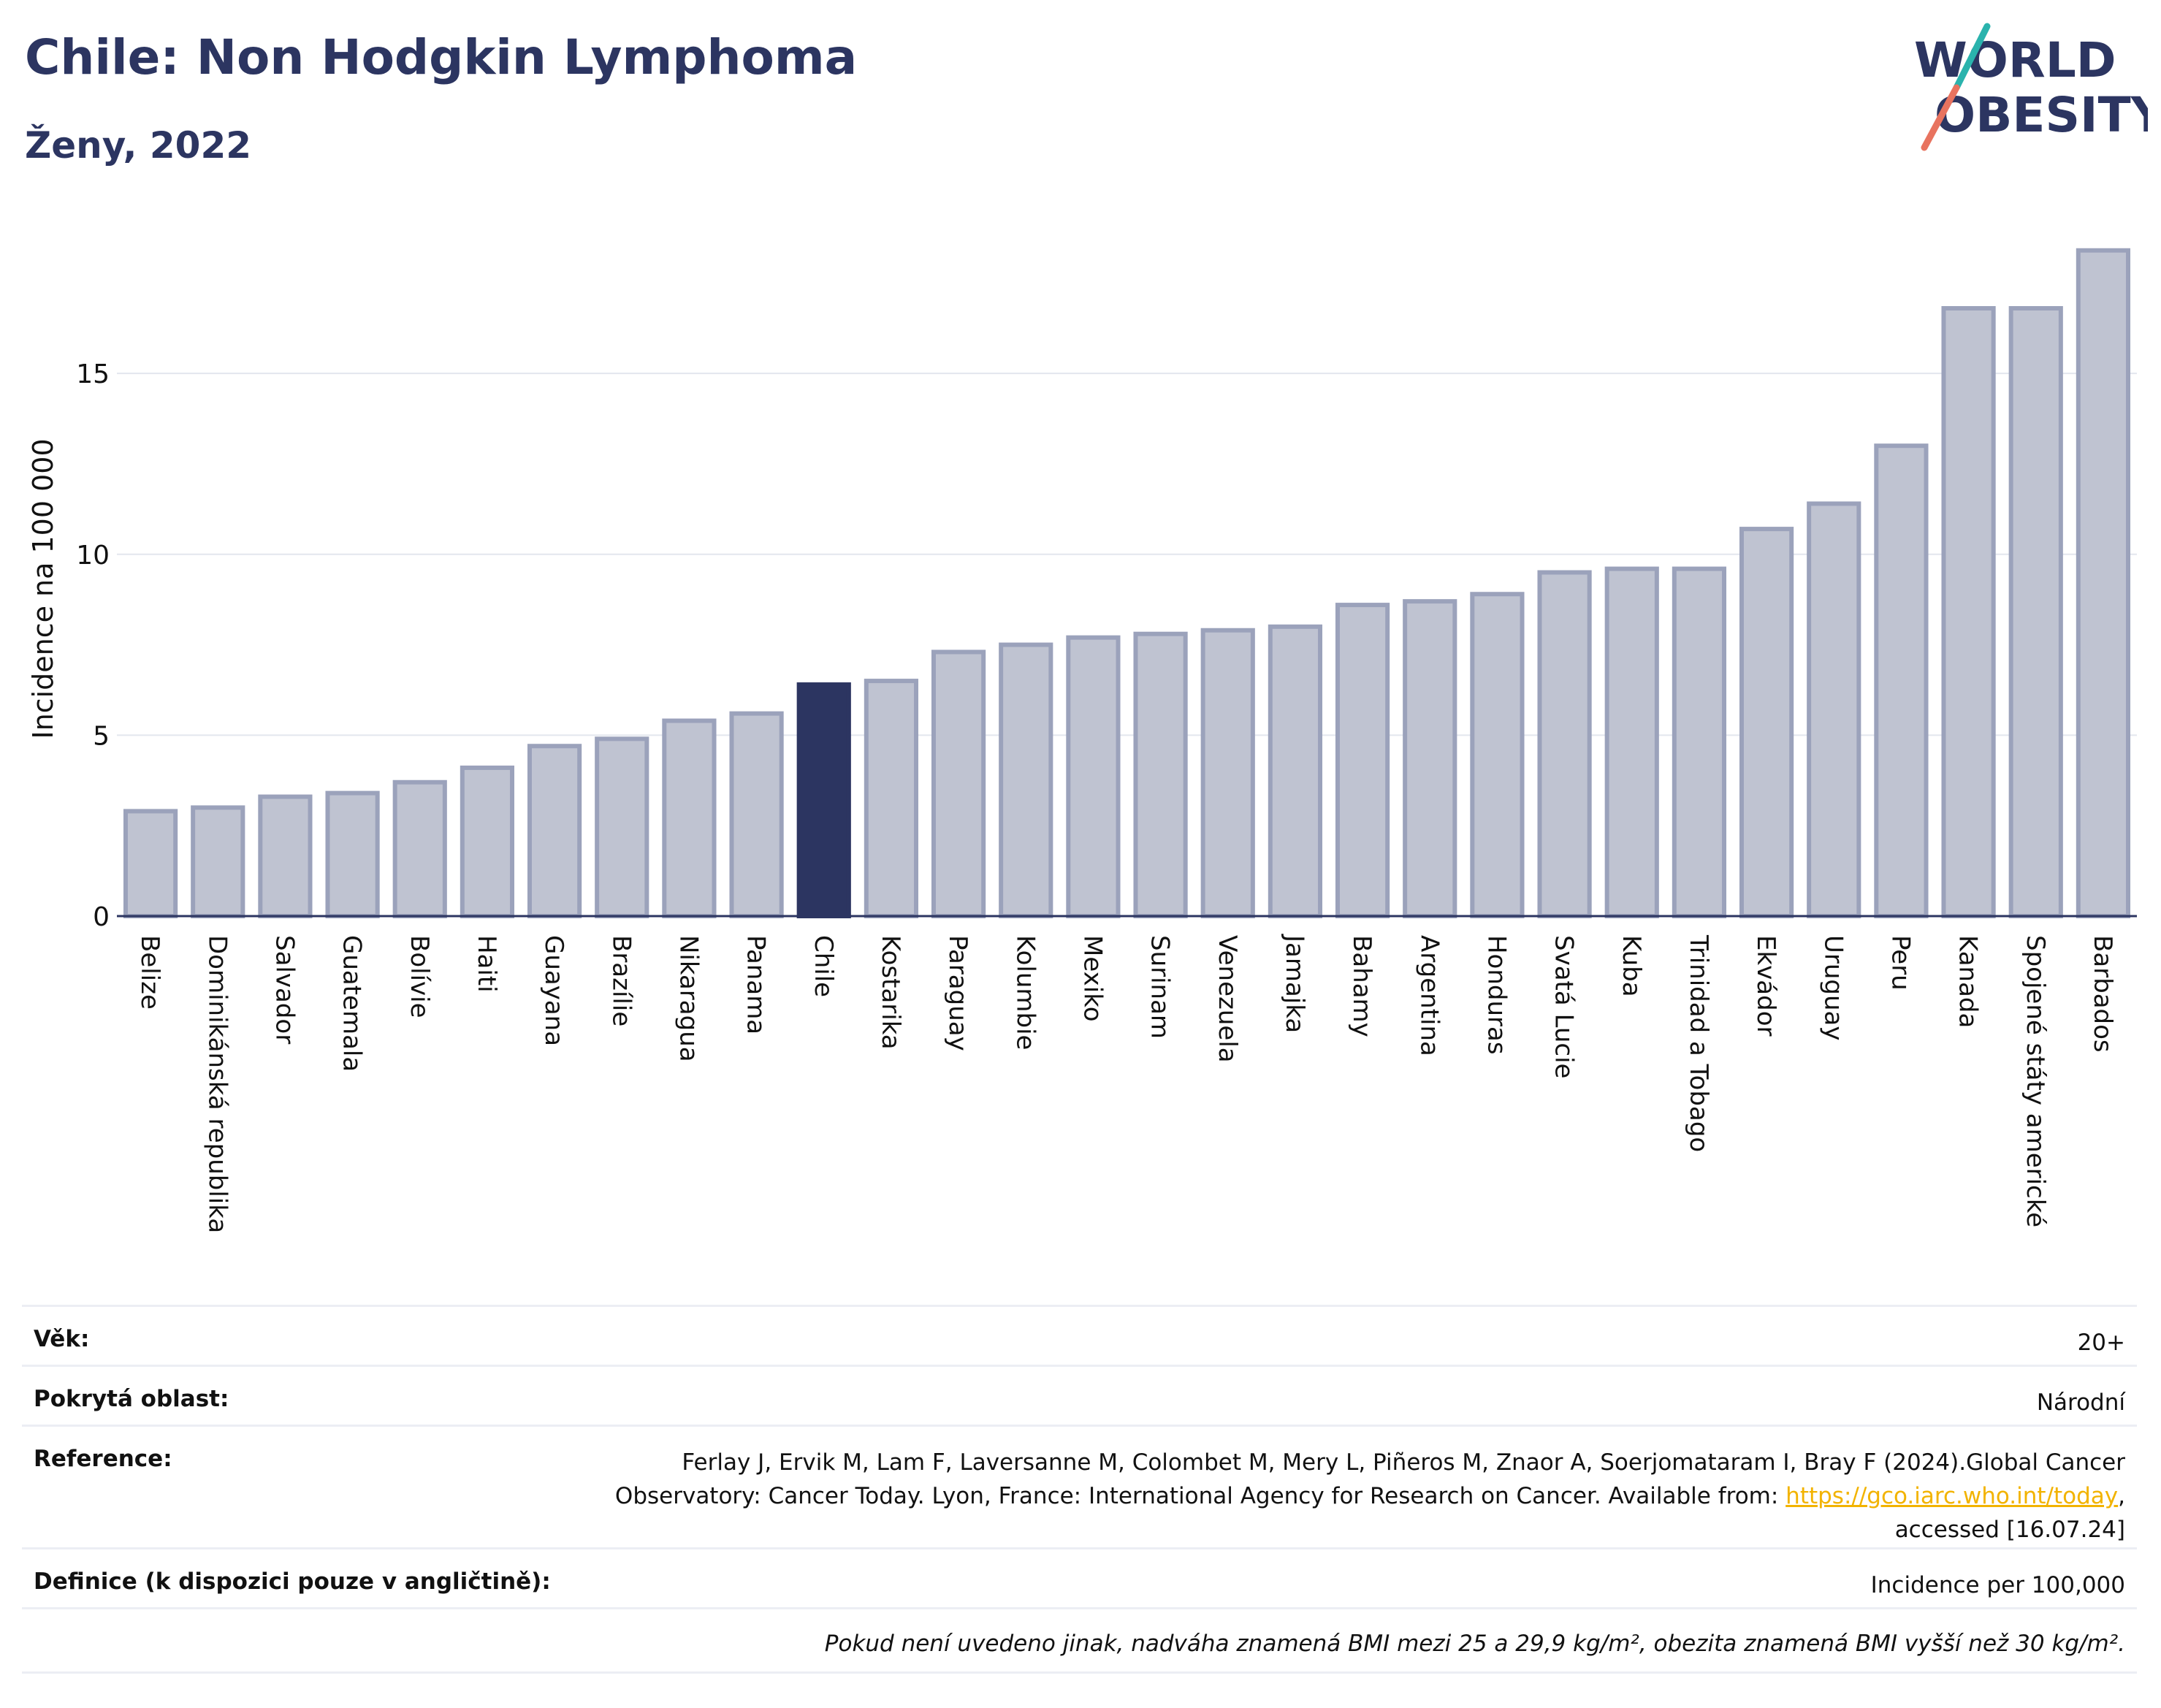  Describe the element at coordinates (1969, 982) in the screenshot. I see `x-tick-label: Kanada` at that location.